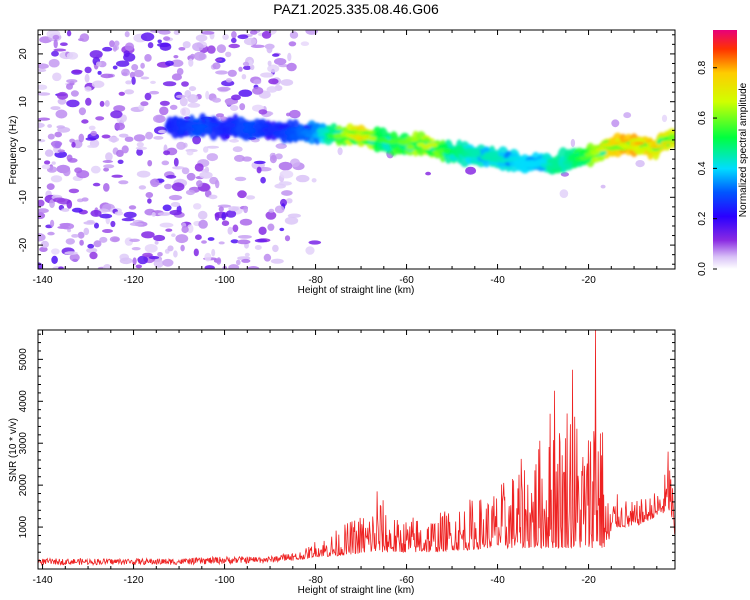 Image resolution: width=750 pixels, height=600 pixels. Describe the element at coordinates (702, 118) in the screenshot. I see `colorbar-tick-label: 0.6` at that location.